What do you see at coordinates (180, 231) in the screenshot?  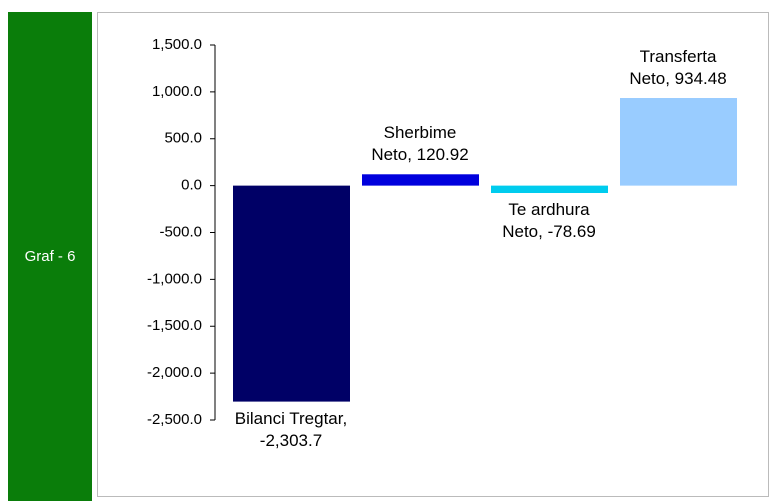 I see `y-tick-label: -500.0` at bounding box center [180, 231].